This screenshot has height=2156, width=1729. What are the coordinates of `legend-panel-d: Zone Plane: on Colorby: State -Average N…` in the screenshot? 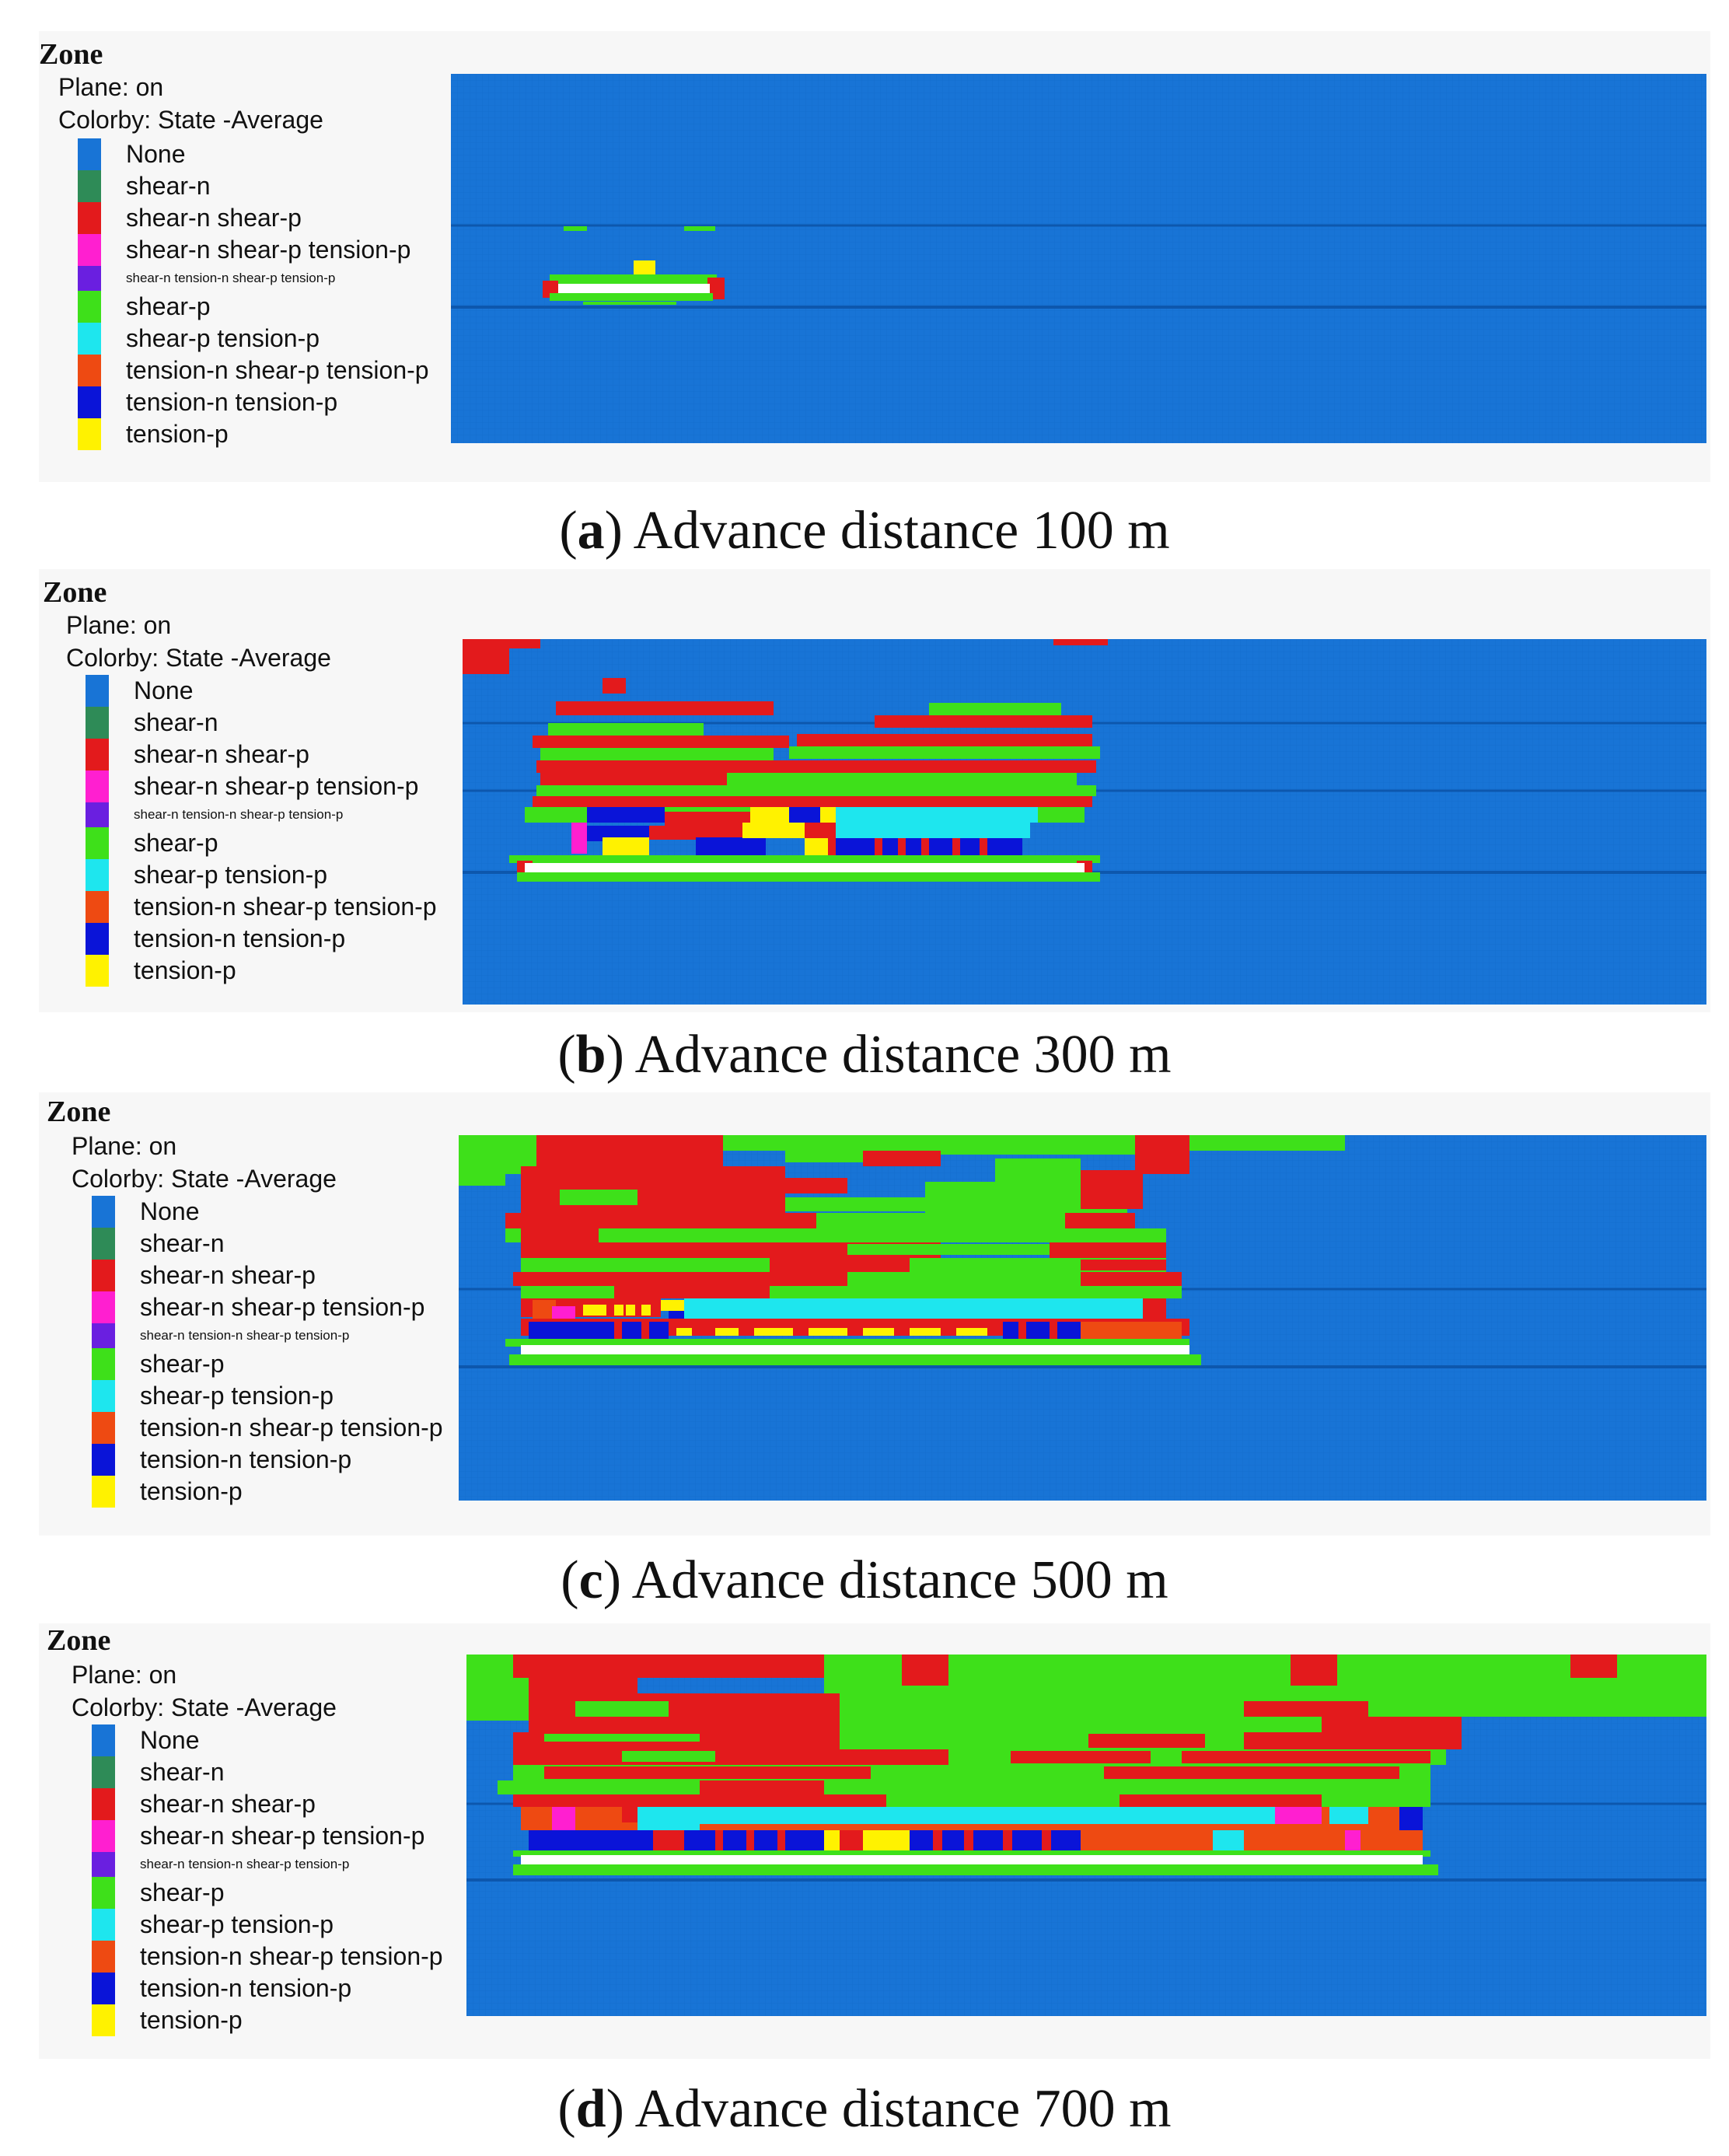 It's located at (249, 1839).